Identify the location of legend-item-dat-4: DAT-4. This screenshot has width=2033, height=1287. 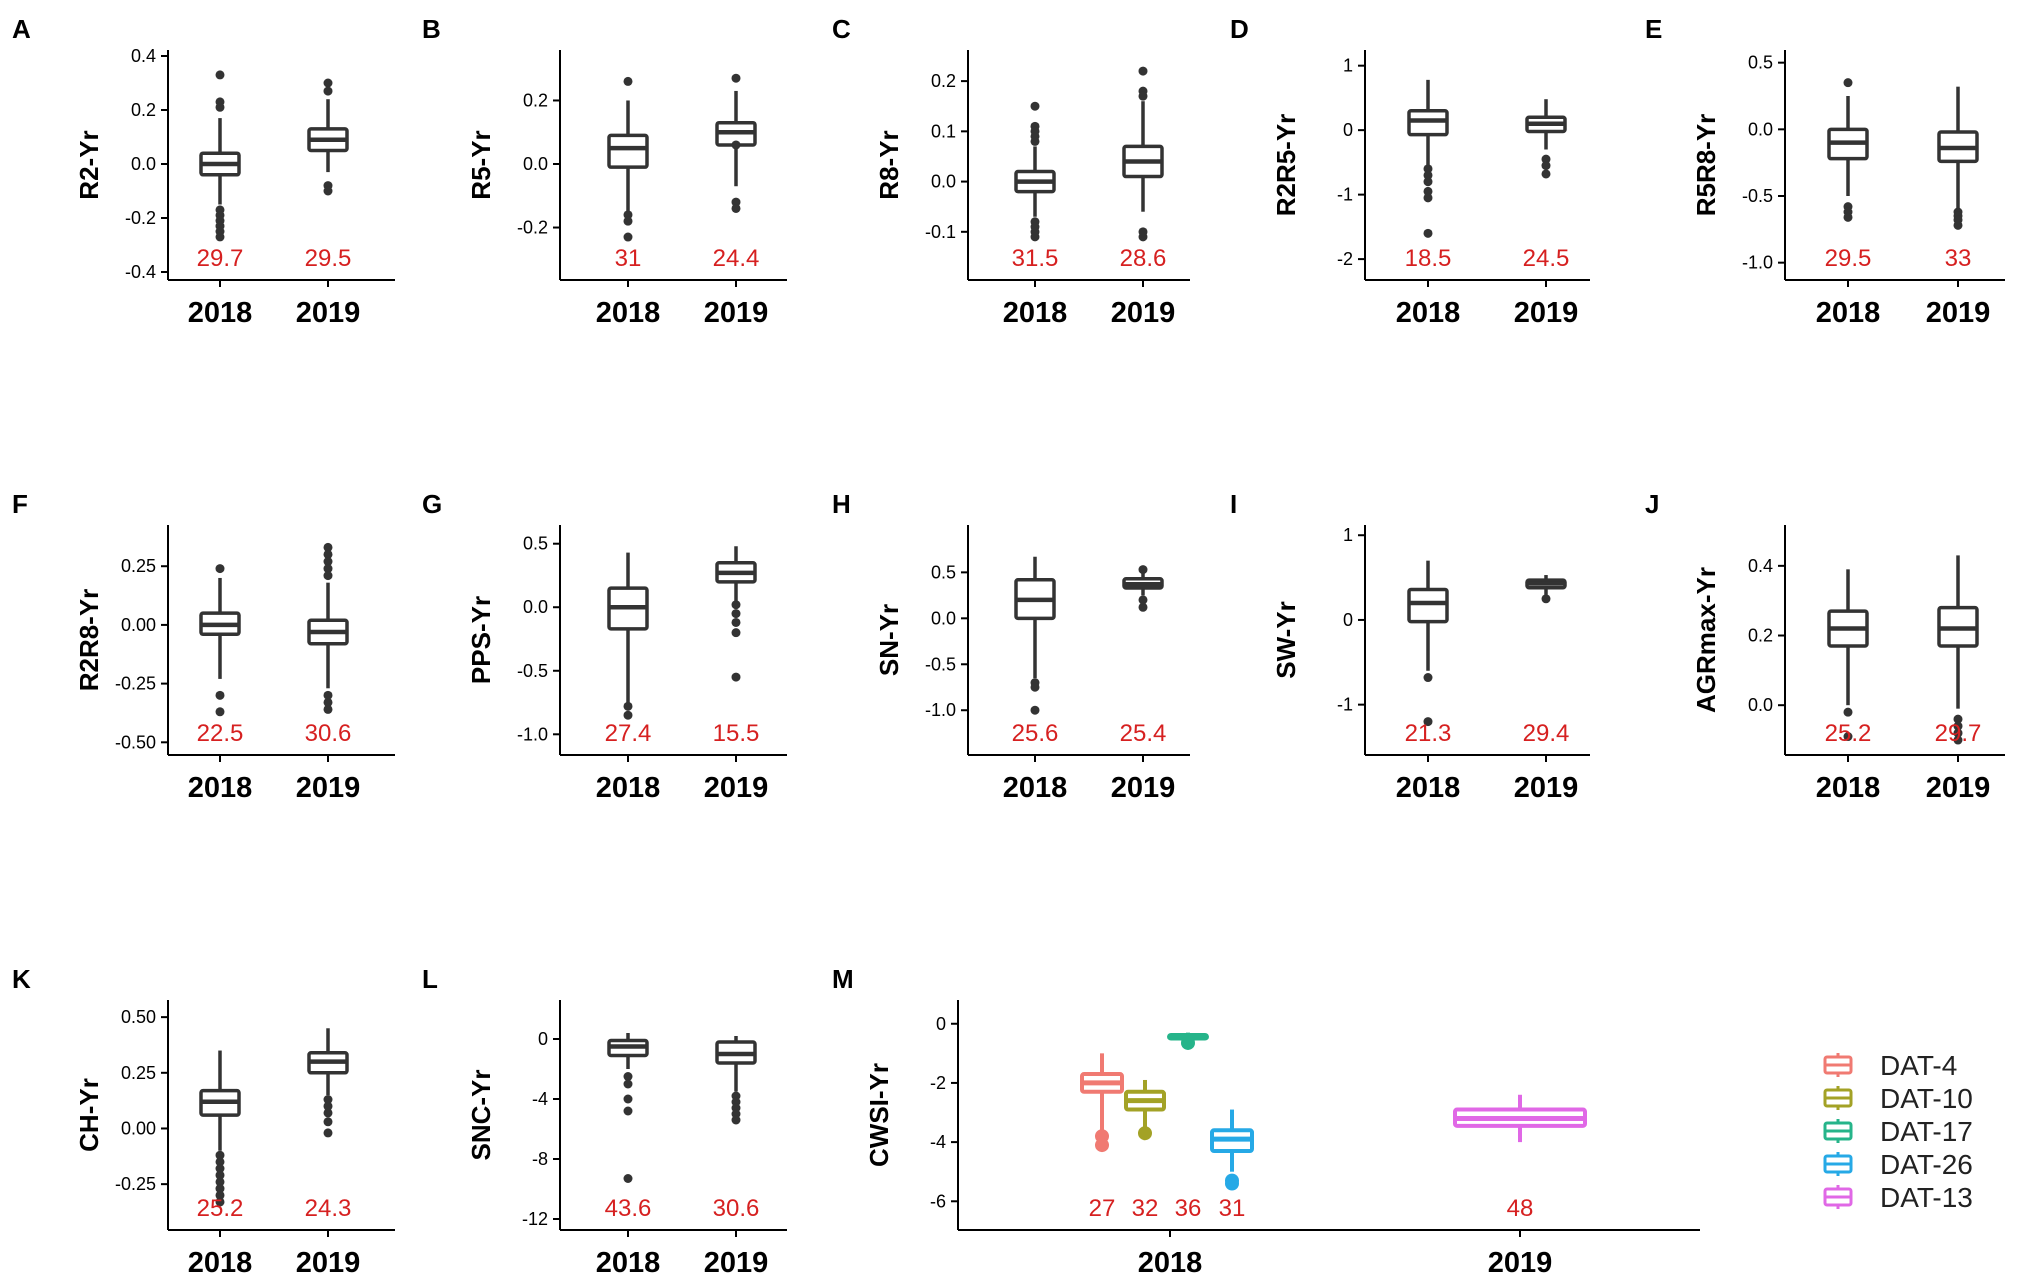
(1890, 1065).